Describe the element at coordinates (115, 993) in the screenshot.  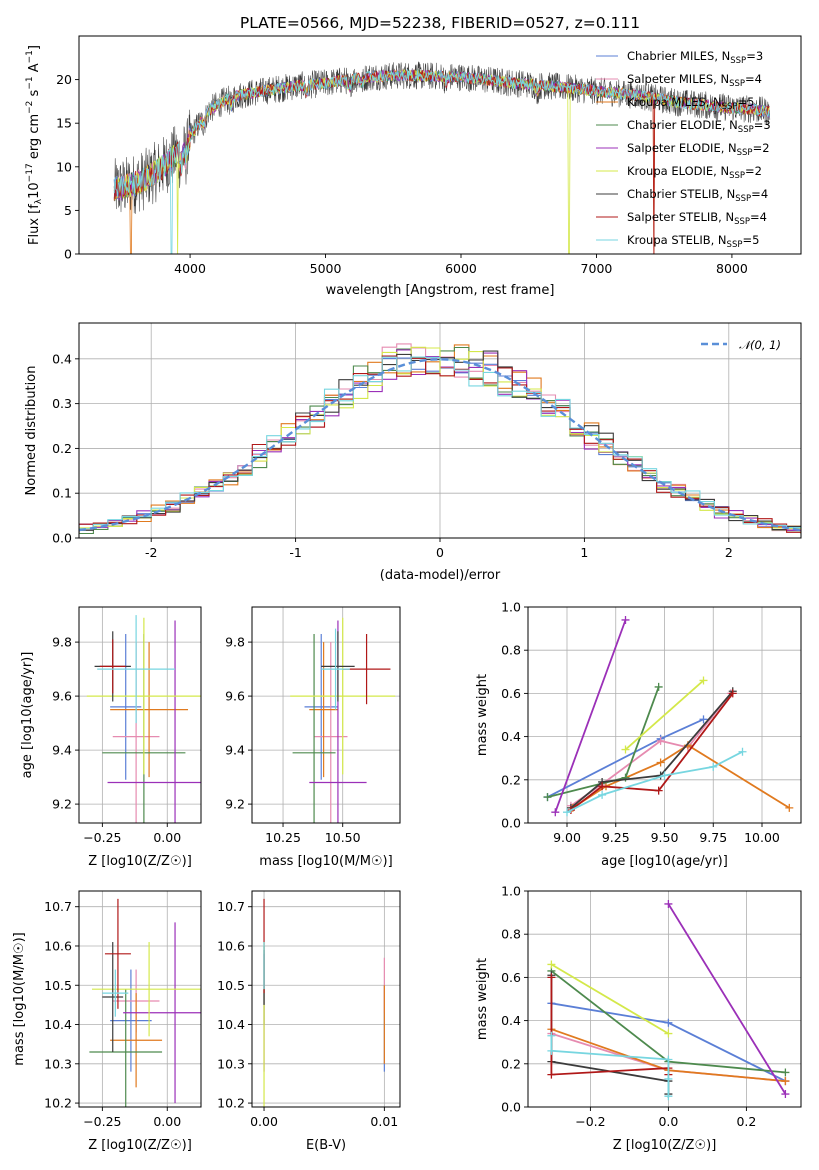
I see `errorbar-cyan` at that location.